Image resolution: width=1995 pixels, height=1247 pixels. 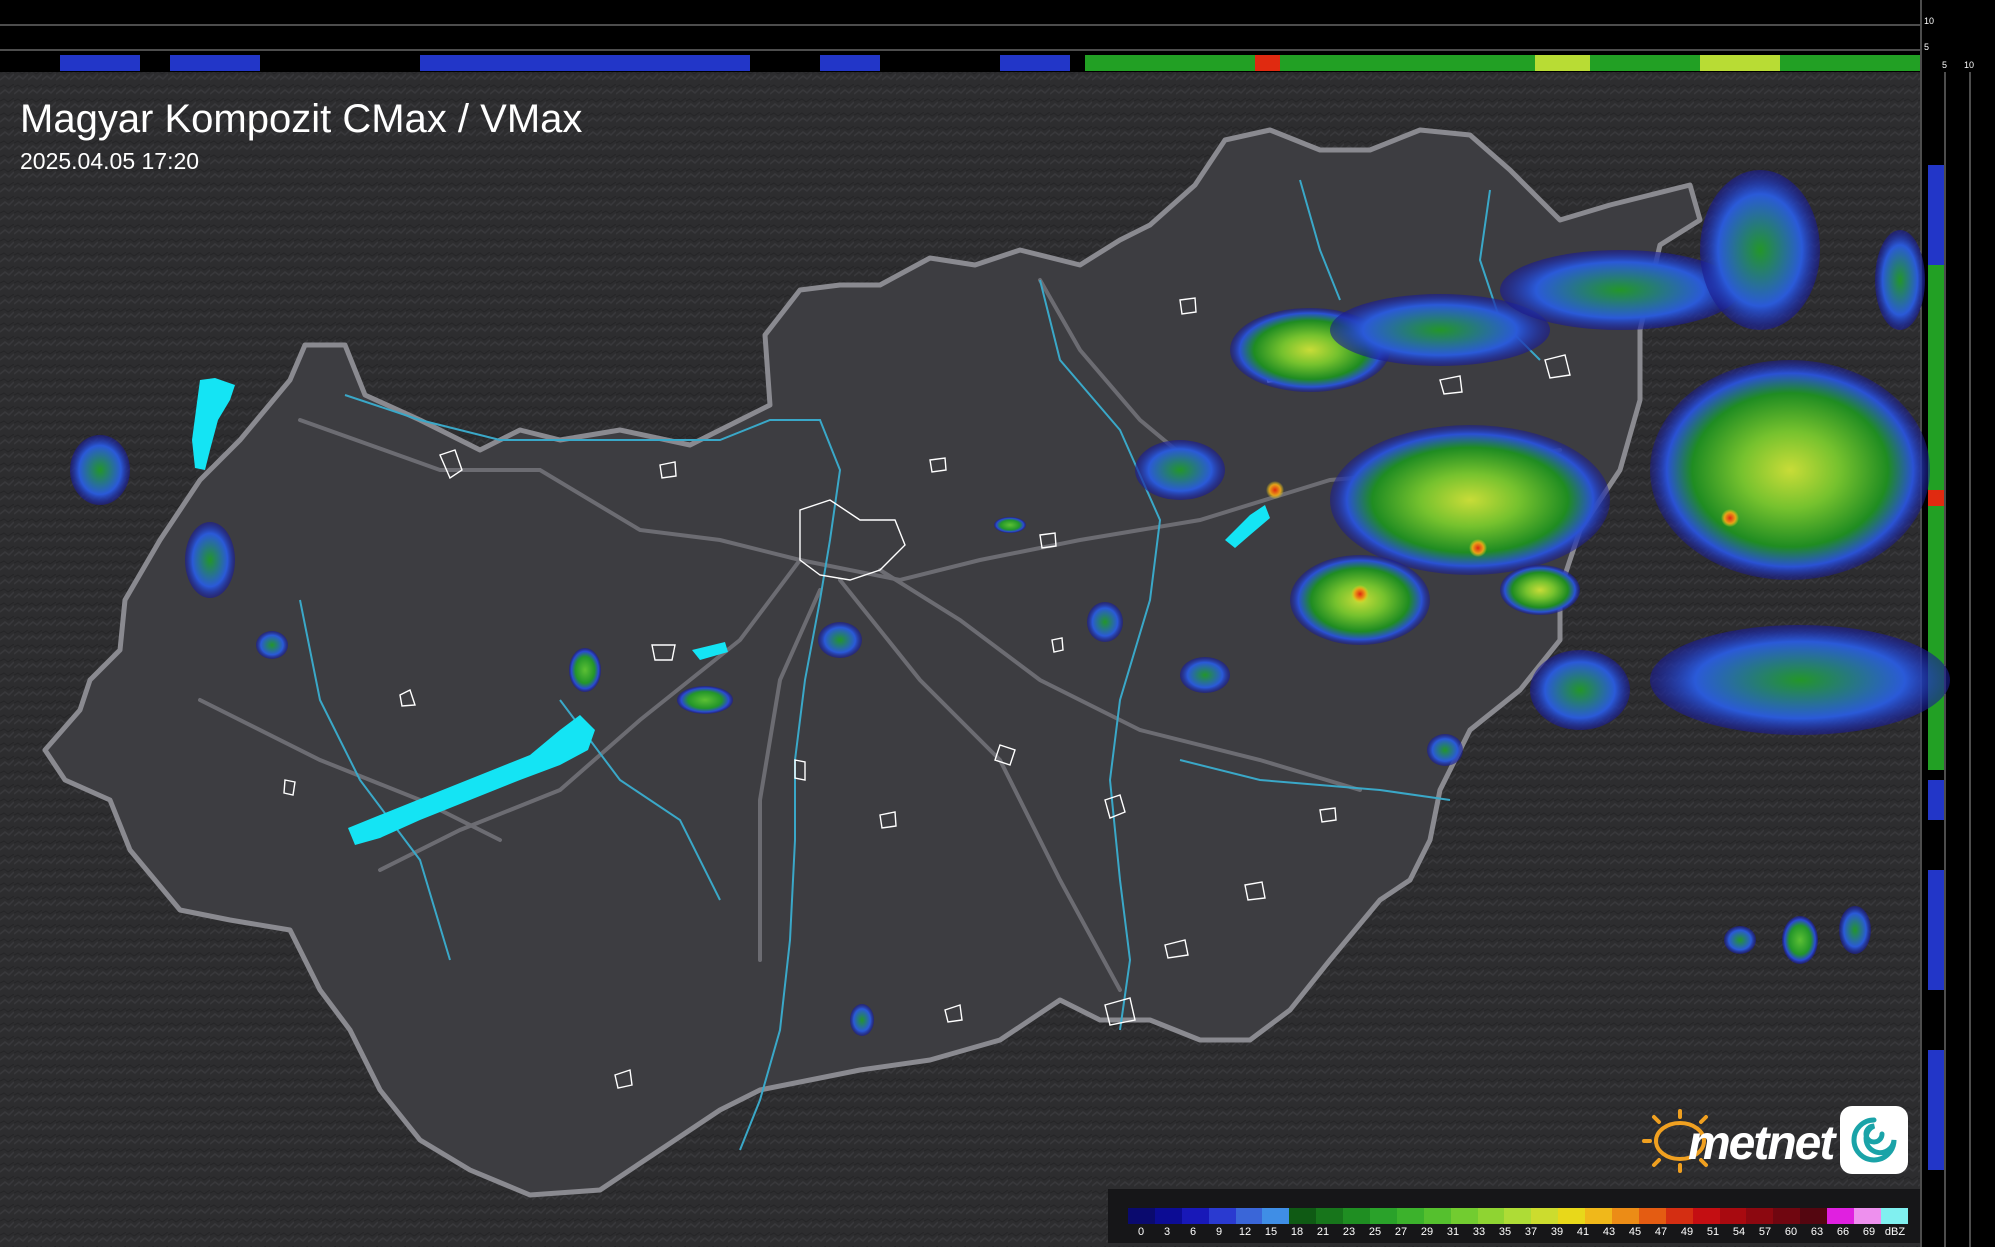 What do you see at coordinates (1713, 1232) in the screenshot?
I see `legend-label: 51` at bounding box center [1713, 1232].